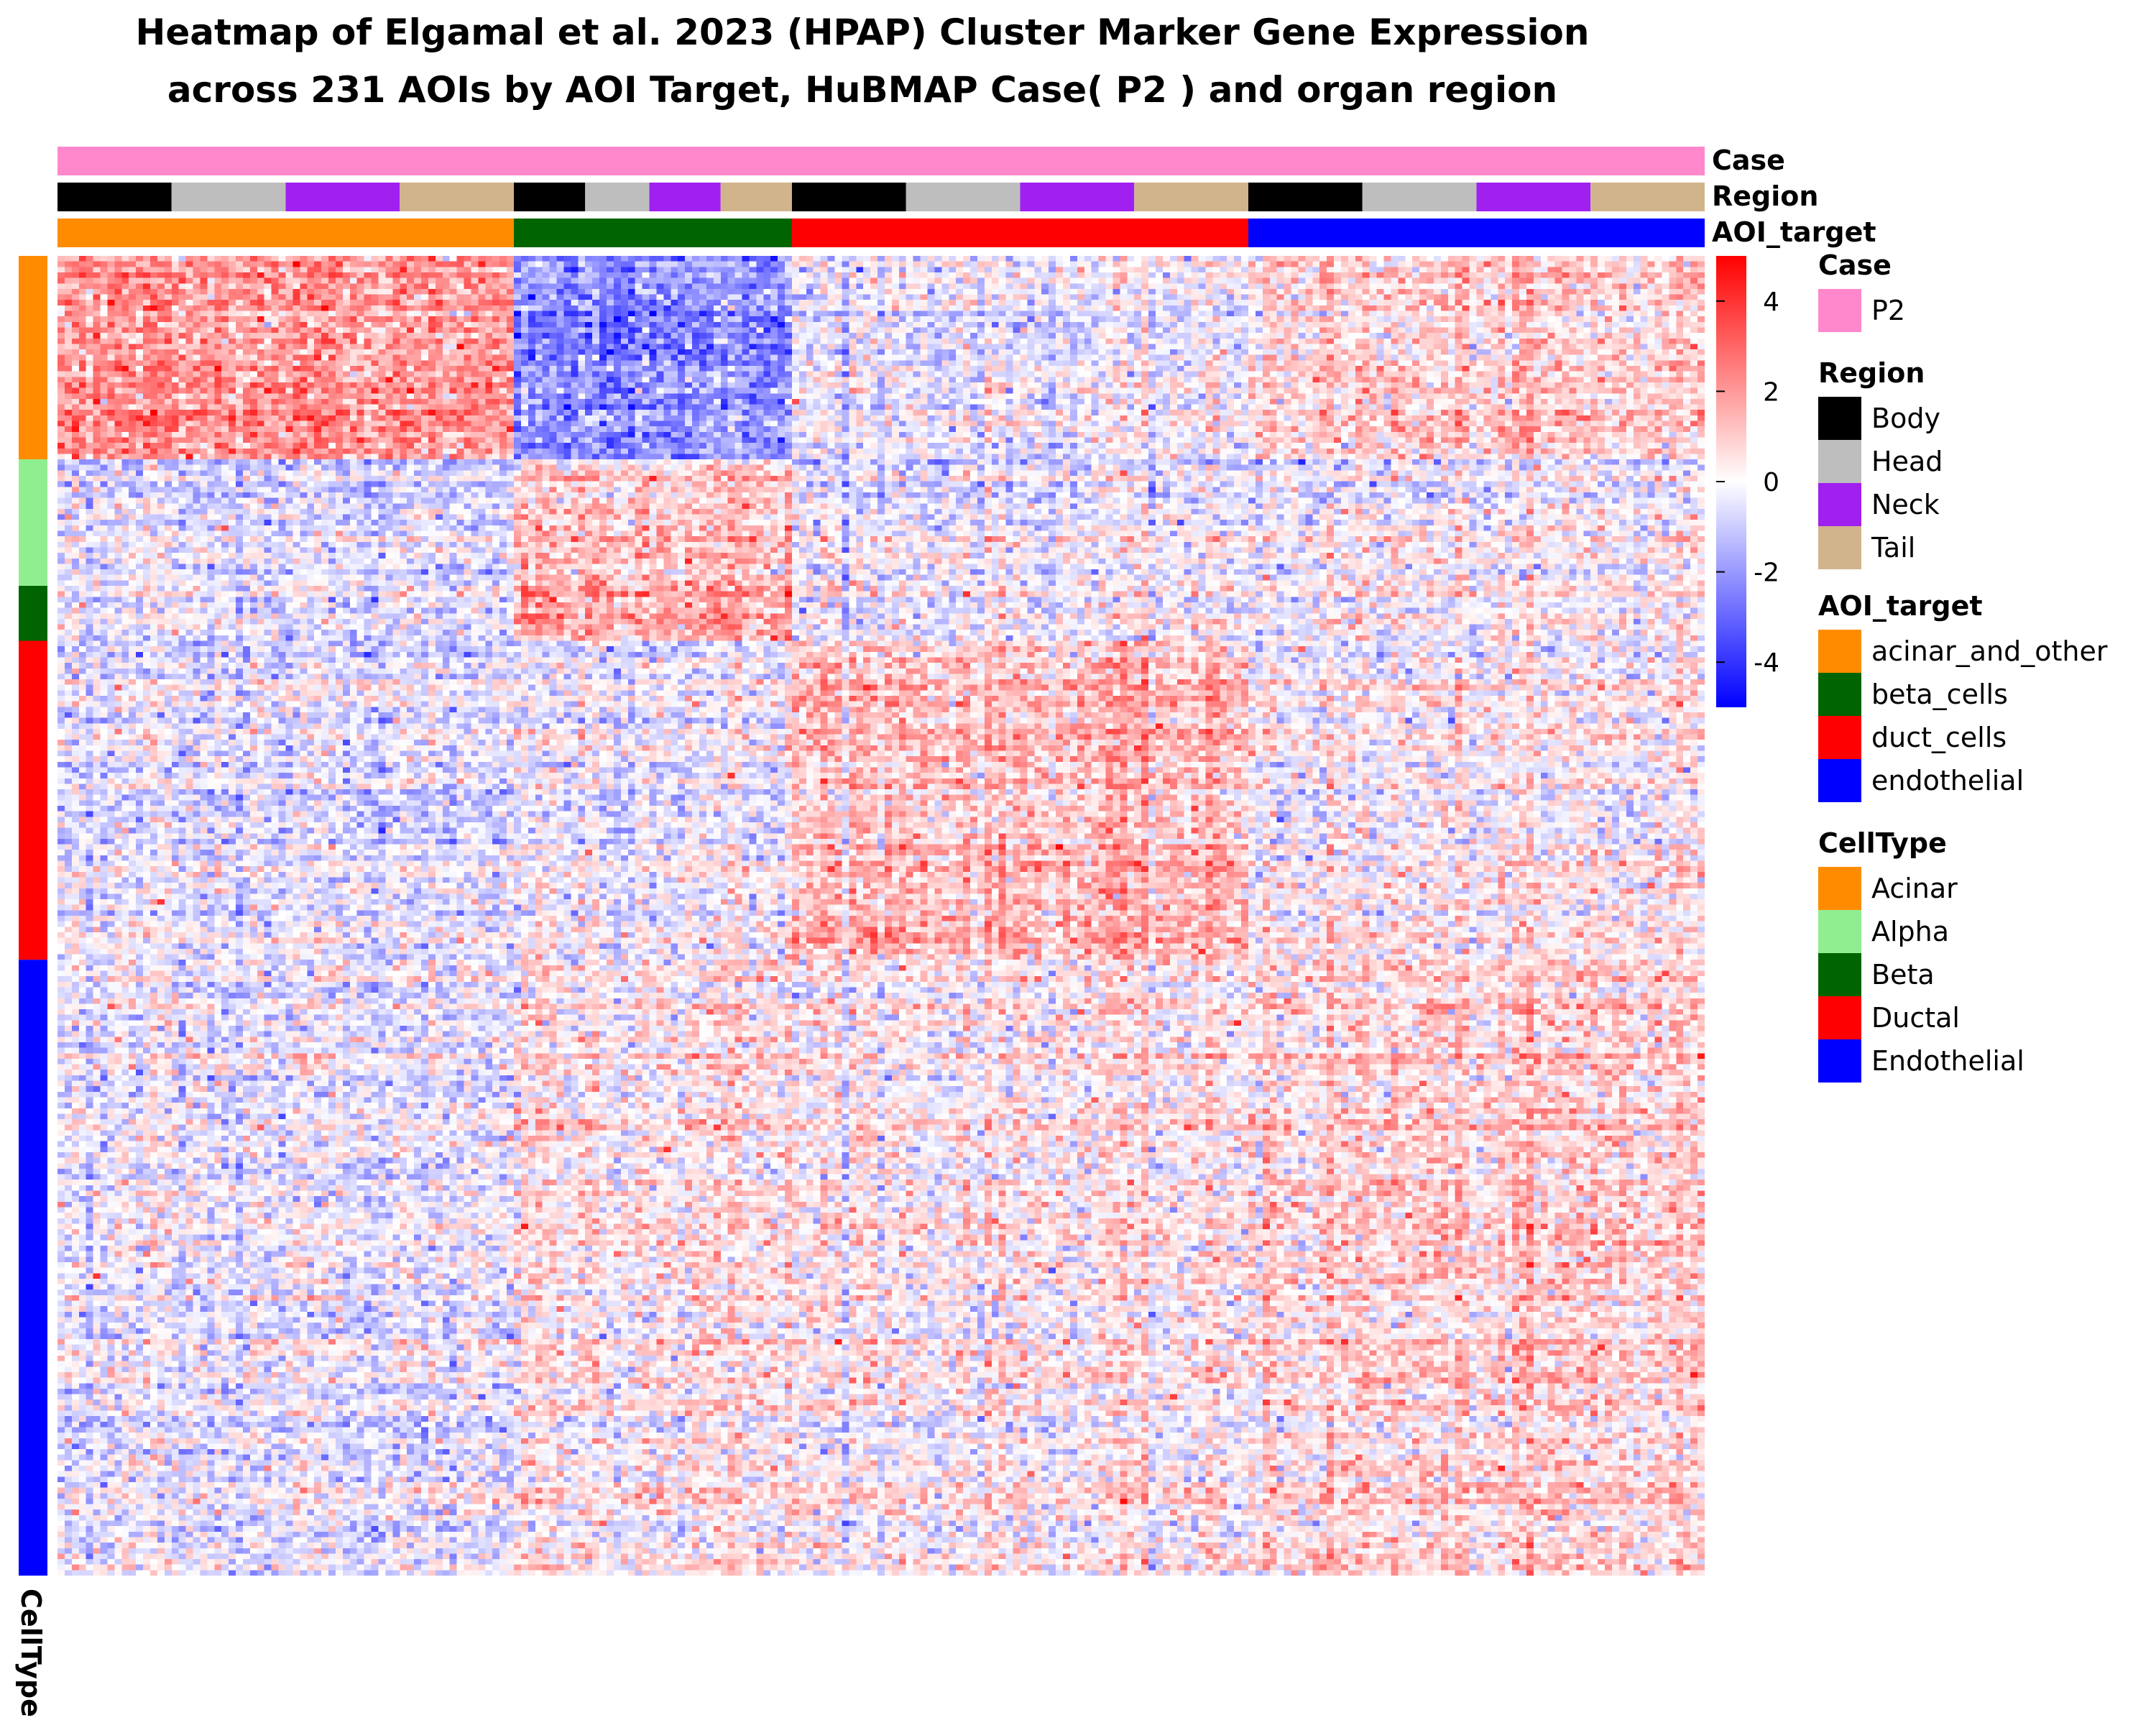 This screenshot has width=2156, height=1728. What do you see at coordinates (1905, 418) in the screenshot?
I see `legend-label-body: Body` at bounding box center [1905, 418].